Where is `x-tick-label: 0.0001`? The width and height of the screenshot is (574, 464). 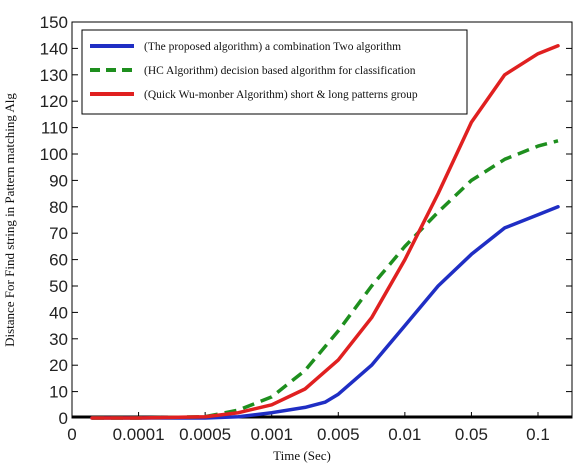 x-tick-label: 0.0001 is located at coordinates (139, 434).